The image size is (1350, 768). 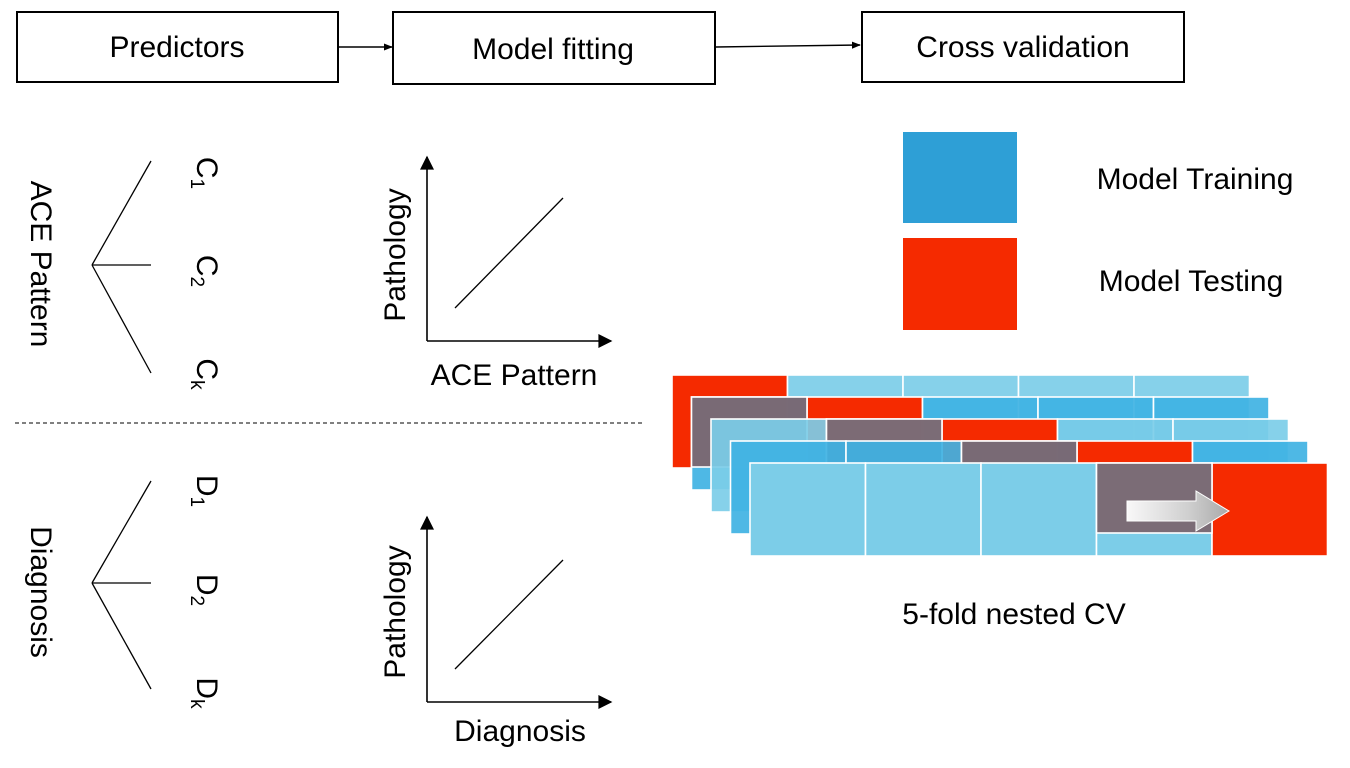 I want to click on ace-fit-line, so click(x=509, y=253).